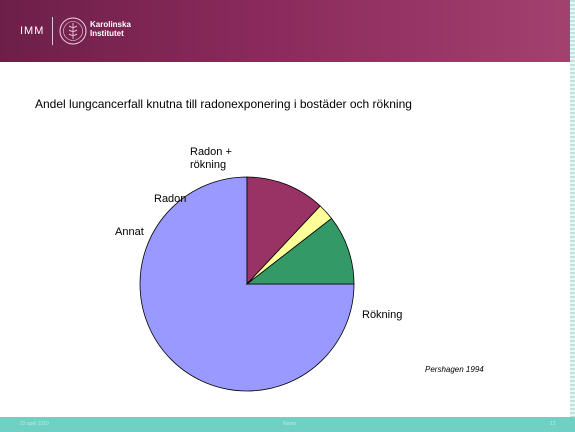  What do you see at coordinates (32, 31) in the screenshot?
I see `department-label: IMM` at bounding box center [32, 31].